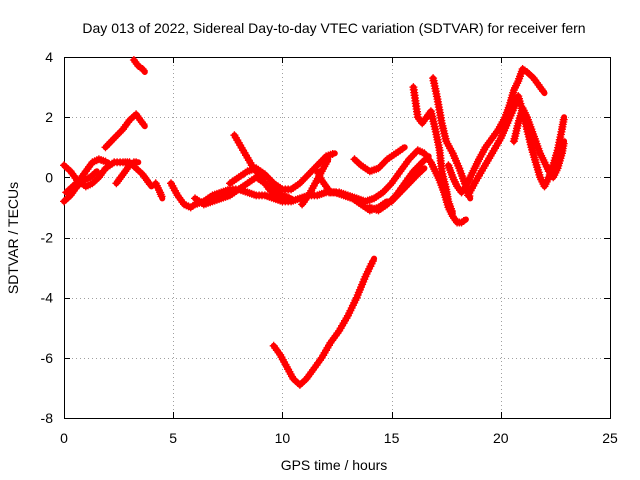 This screenshot has width=640, height=480. I want to click on x-tick-label: 0, so click(64, 438).